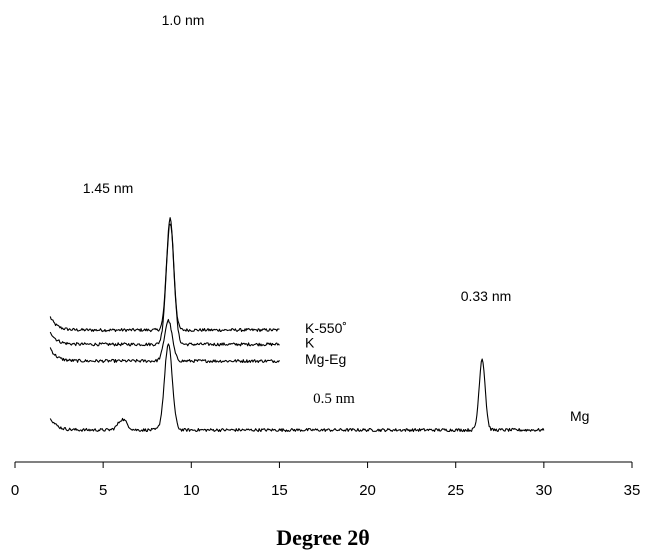  I want to click on x-tick-label: 30, so click(544, 490).